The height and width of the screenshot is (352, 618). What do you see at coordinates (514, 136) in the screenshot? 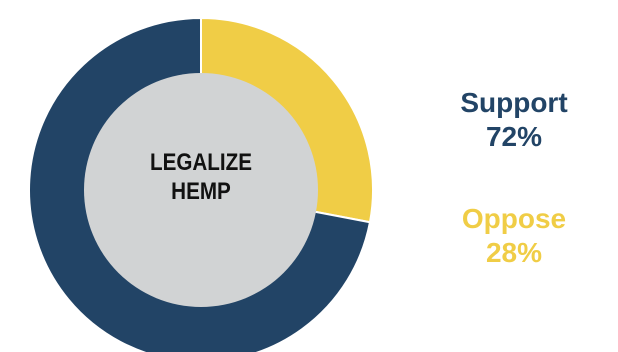
I see `legend-support-value: 72%` at bounding box center [514, 136].